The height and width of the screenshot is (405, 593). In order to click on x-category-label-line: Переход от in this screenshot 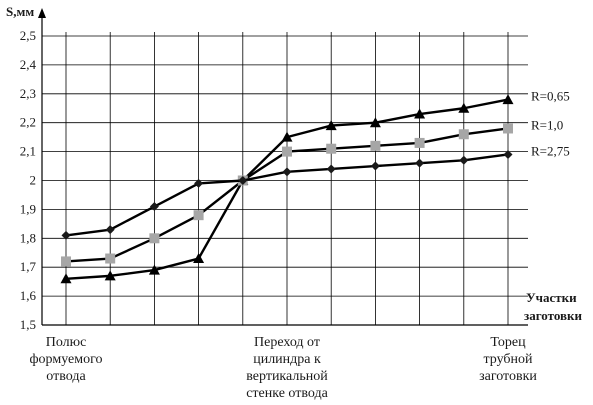, I will do `click(287, 342)`.